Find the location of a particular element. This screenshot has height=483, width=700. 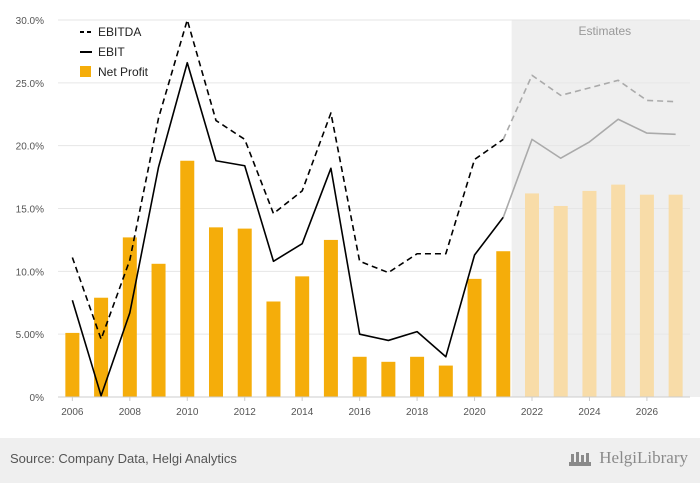

legend-label: Net Profit is located at coordinates (123, 72).